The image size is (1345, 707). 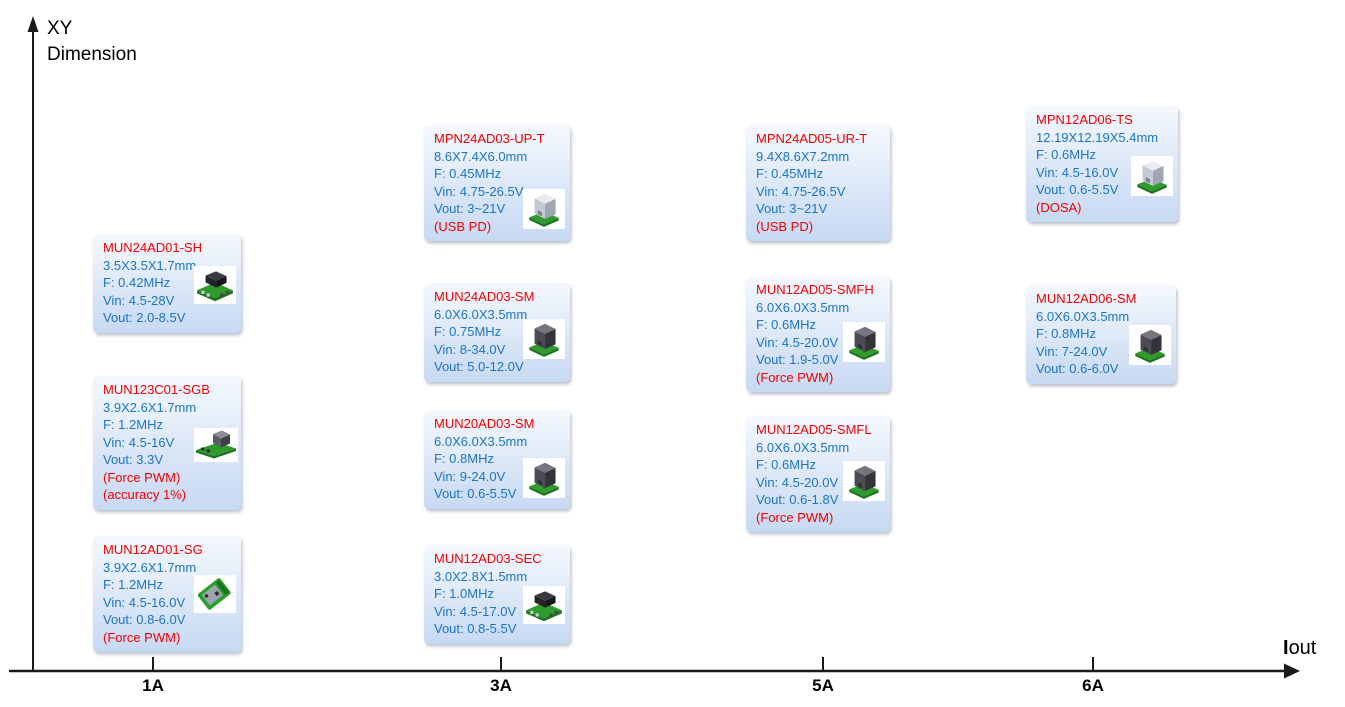 What do you see at coordinates (484, 423) in the screenshot?
I see `part-number: MUN20AD03-SM` at bounding box center [484, 423].